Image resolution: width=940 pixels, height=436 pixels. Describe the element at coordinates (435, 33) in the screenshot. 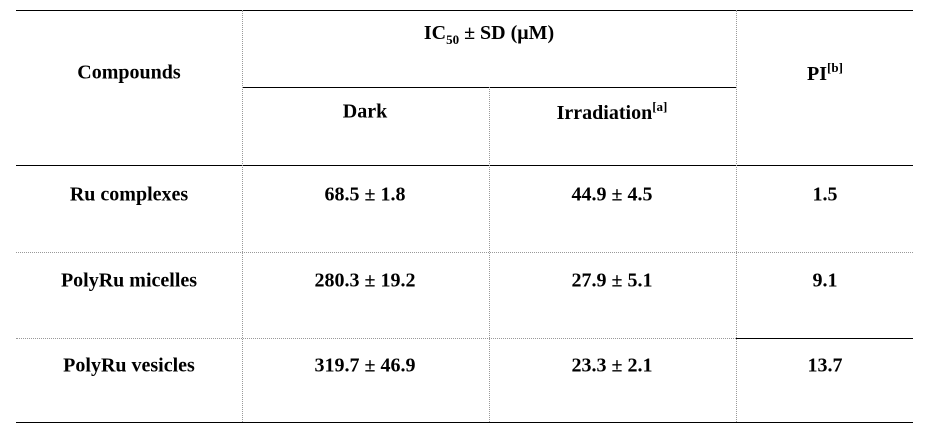

I see `header-ic50-text: IC` at that location.